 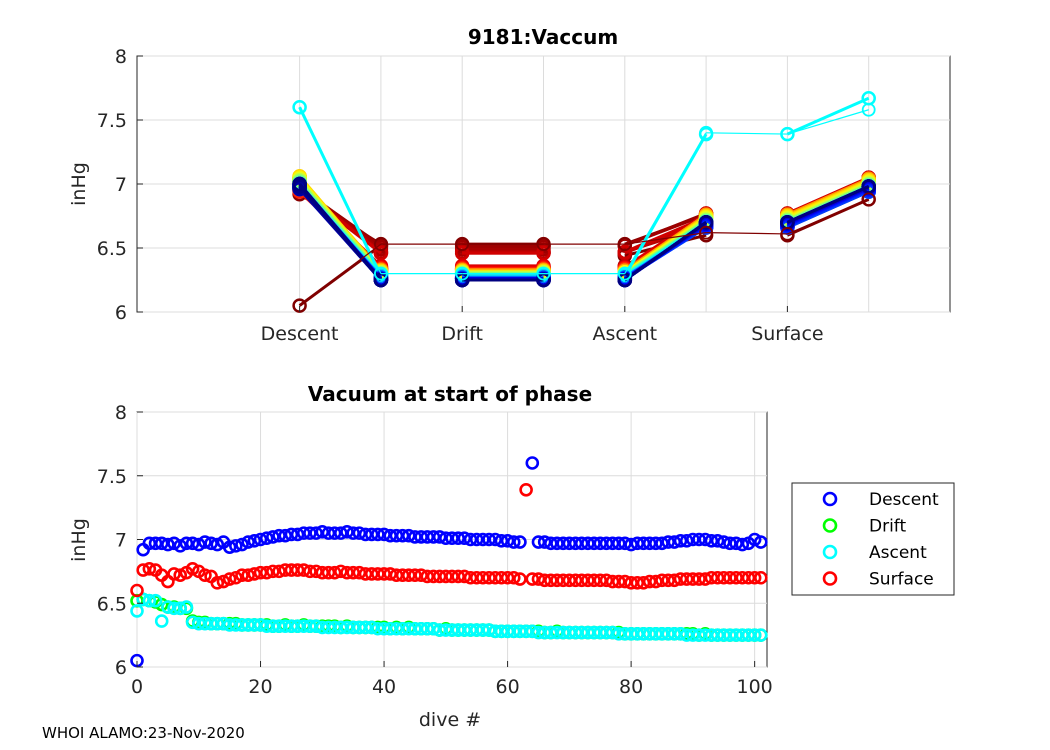 I want to click on bottom-x-tick-label: 100, so click(x=755, y=687).